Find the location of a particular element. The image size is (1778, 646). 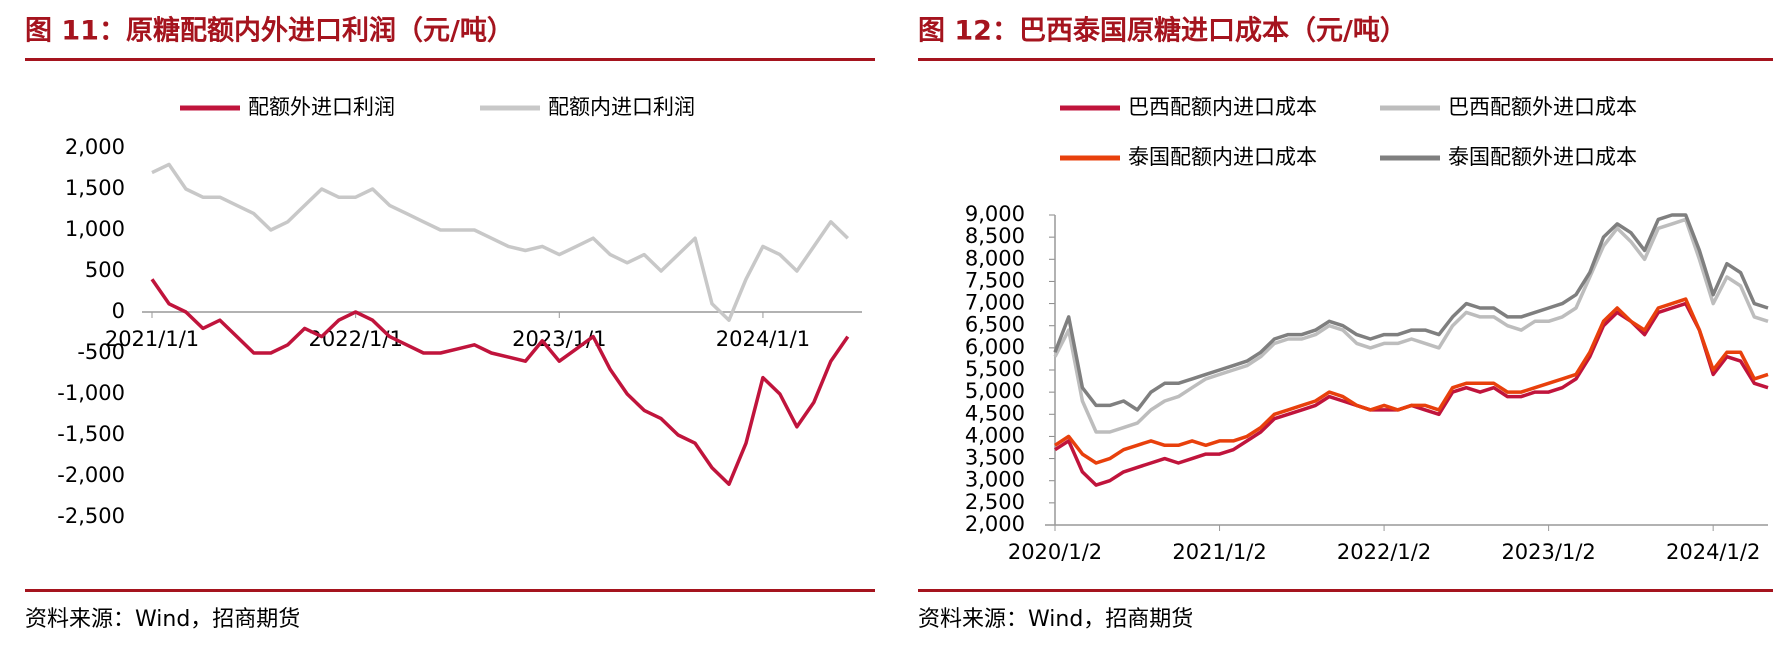

y-tick-label: 3,500 is located at coordinates (995, 458).